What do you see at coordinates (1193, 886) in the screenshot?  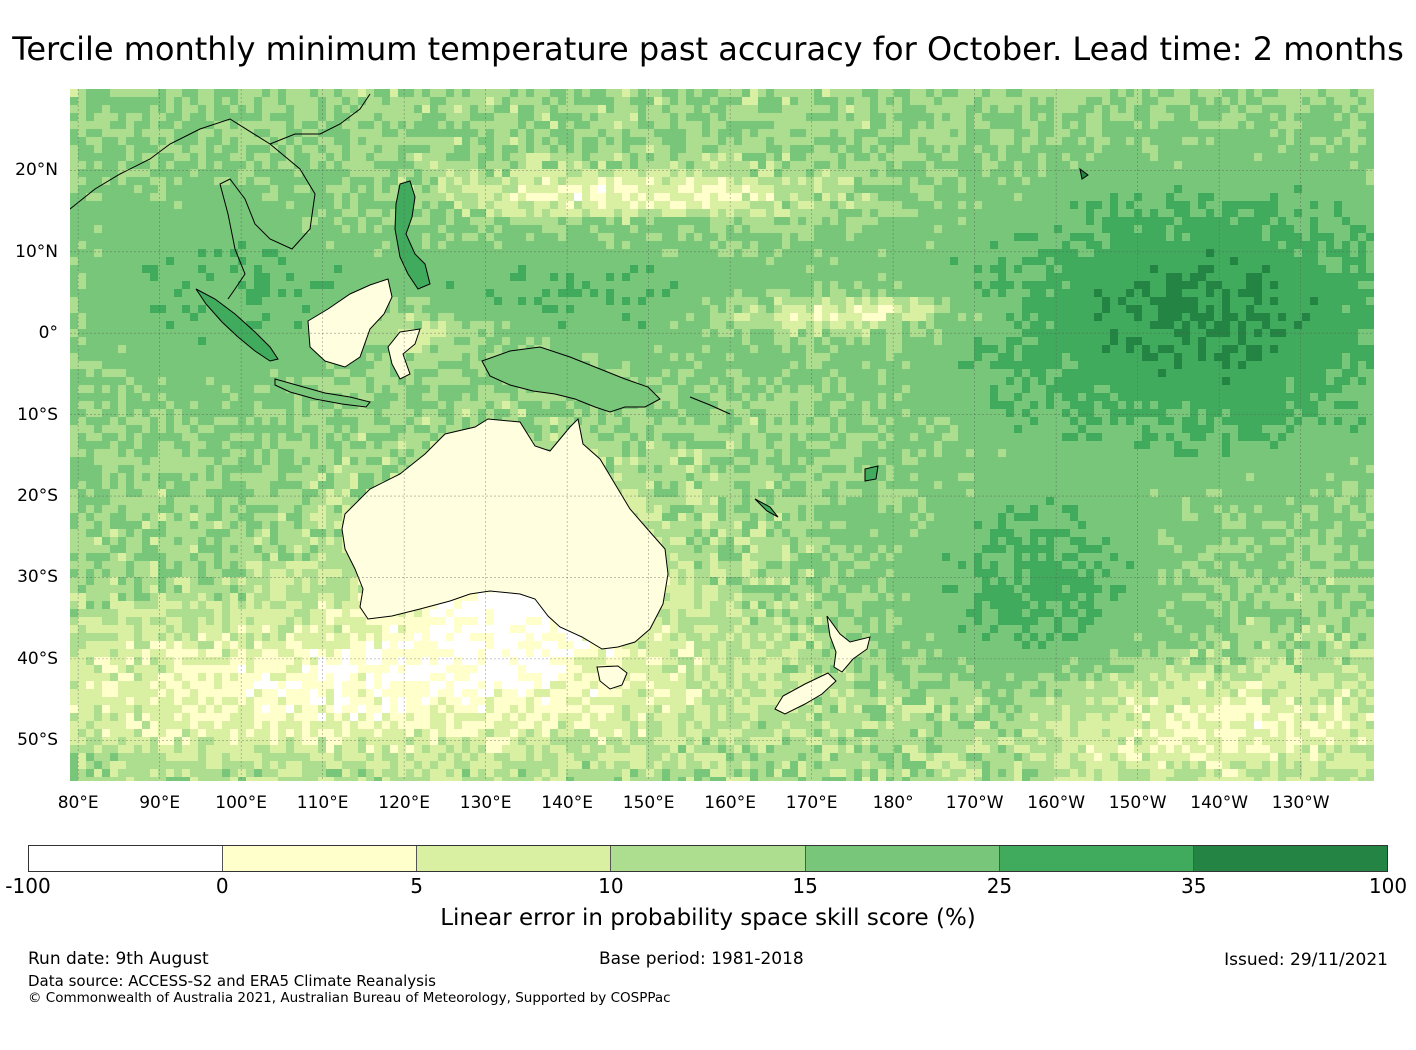 I see `colorbar-tick-label: 35` at bounding box center [1193, 886].